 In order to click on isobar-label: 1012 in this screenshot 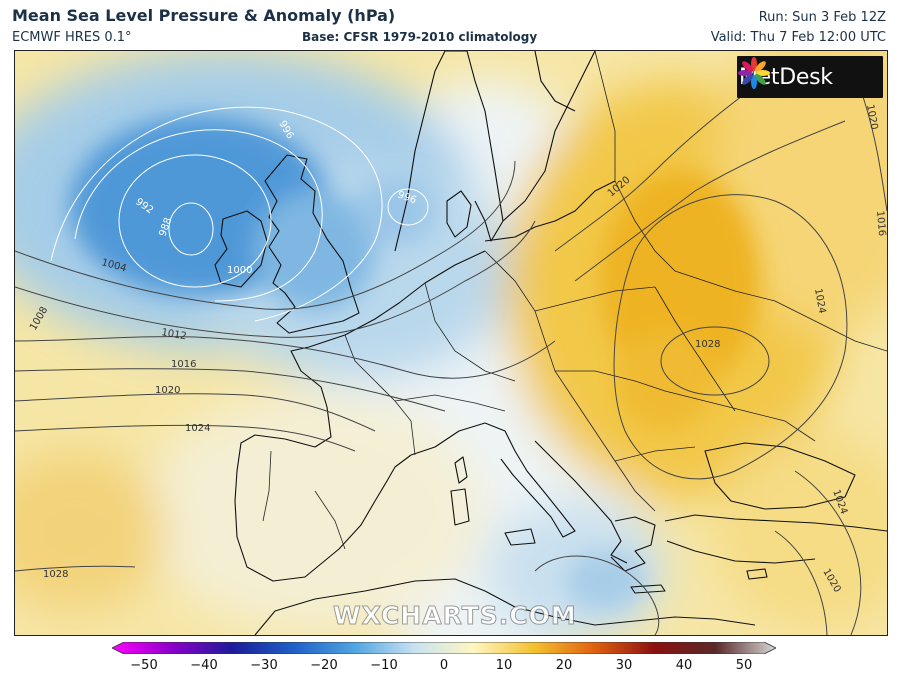, I will do `click(173, 334)`.